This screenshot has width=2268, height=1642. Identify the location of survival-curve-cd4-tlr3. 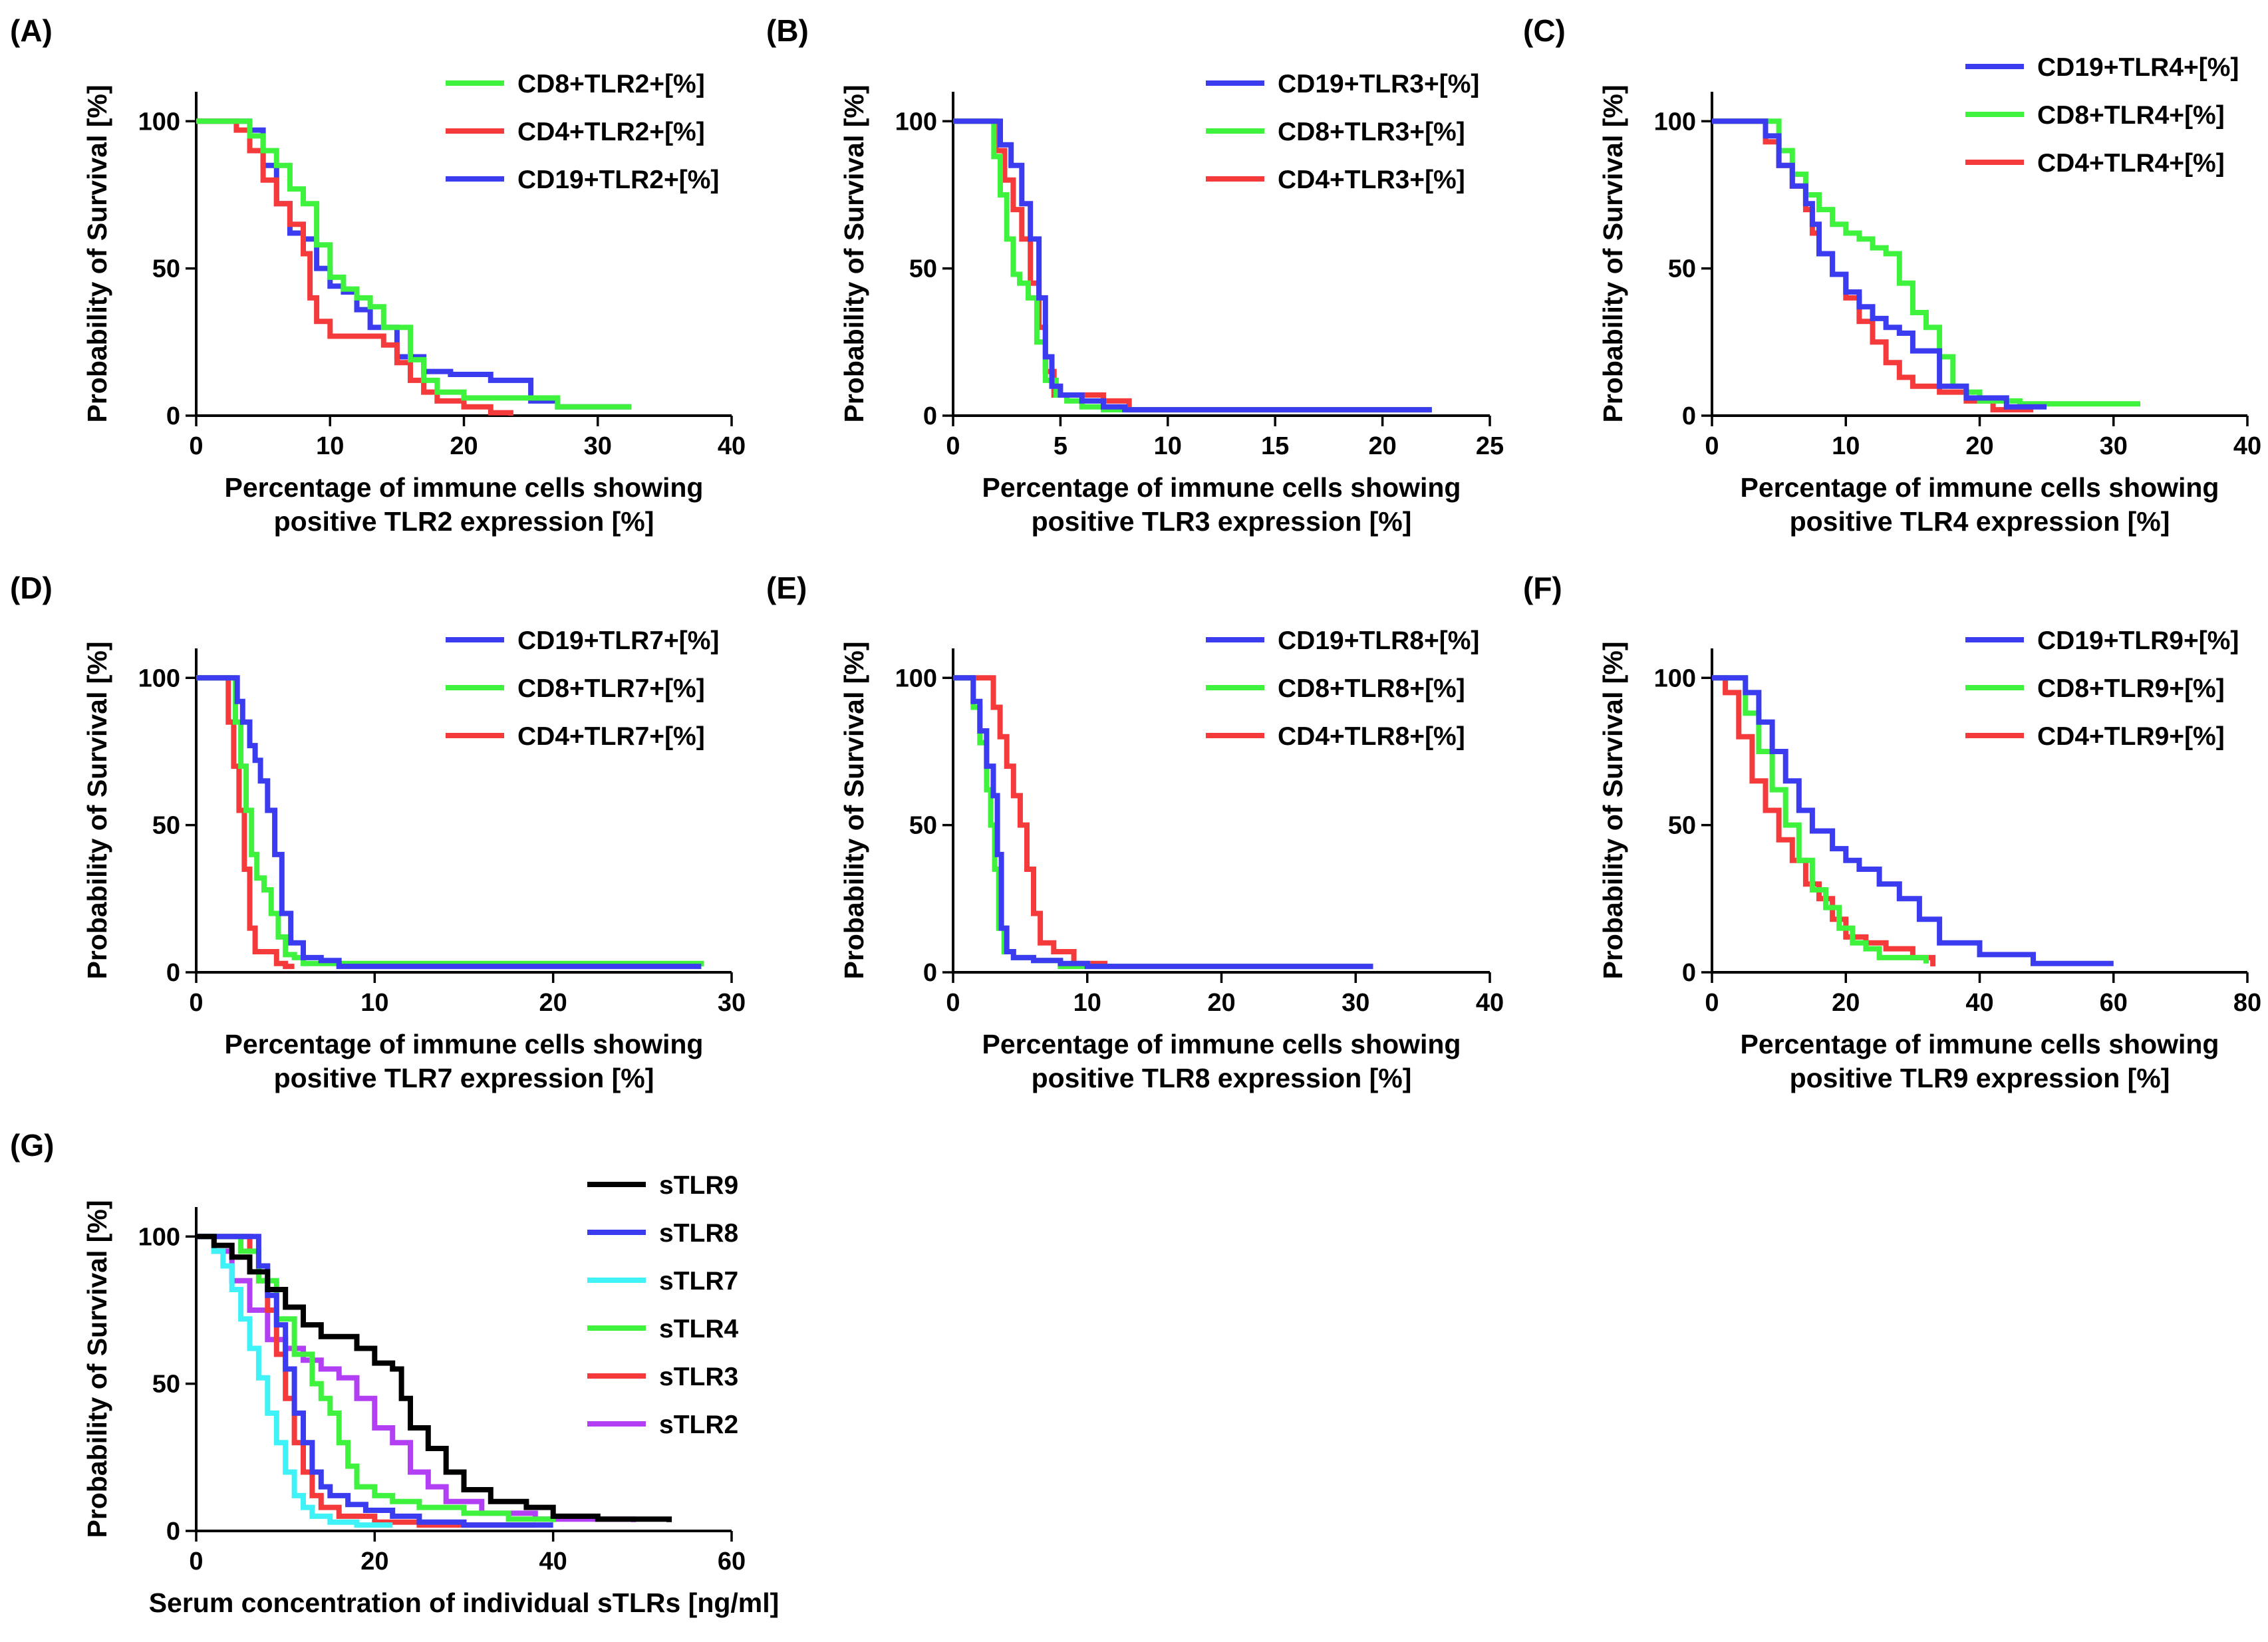
(1193, 265).